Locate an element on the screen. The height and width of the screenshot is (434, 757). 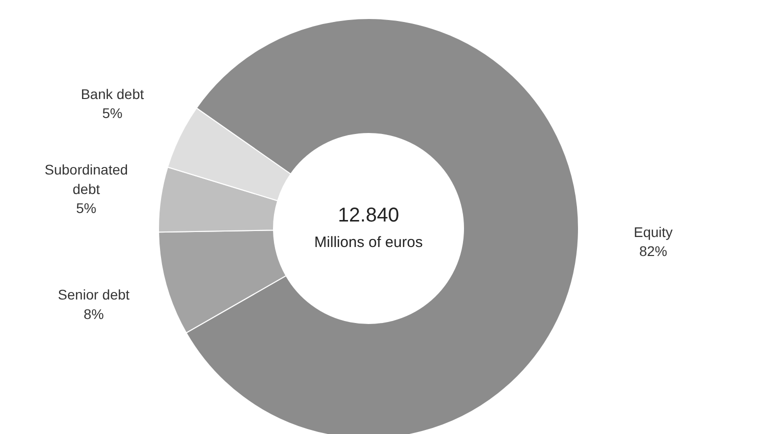
slice-label: Bank debt is located at coordinates (112, 94).